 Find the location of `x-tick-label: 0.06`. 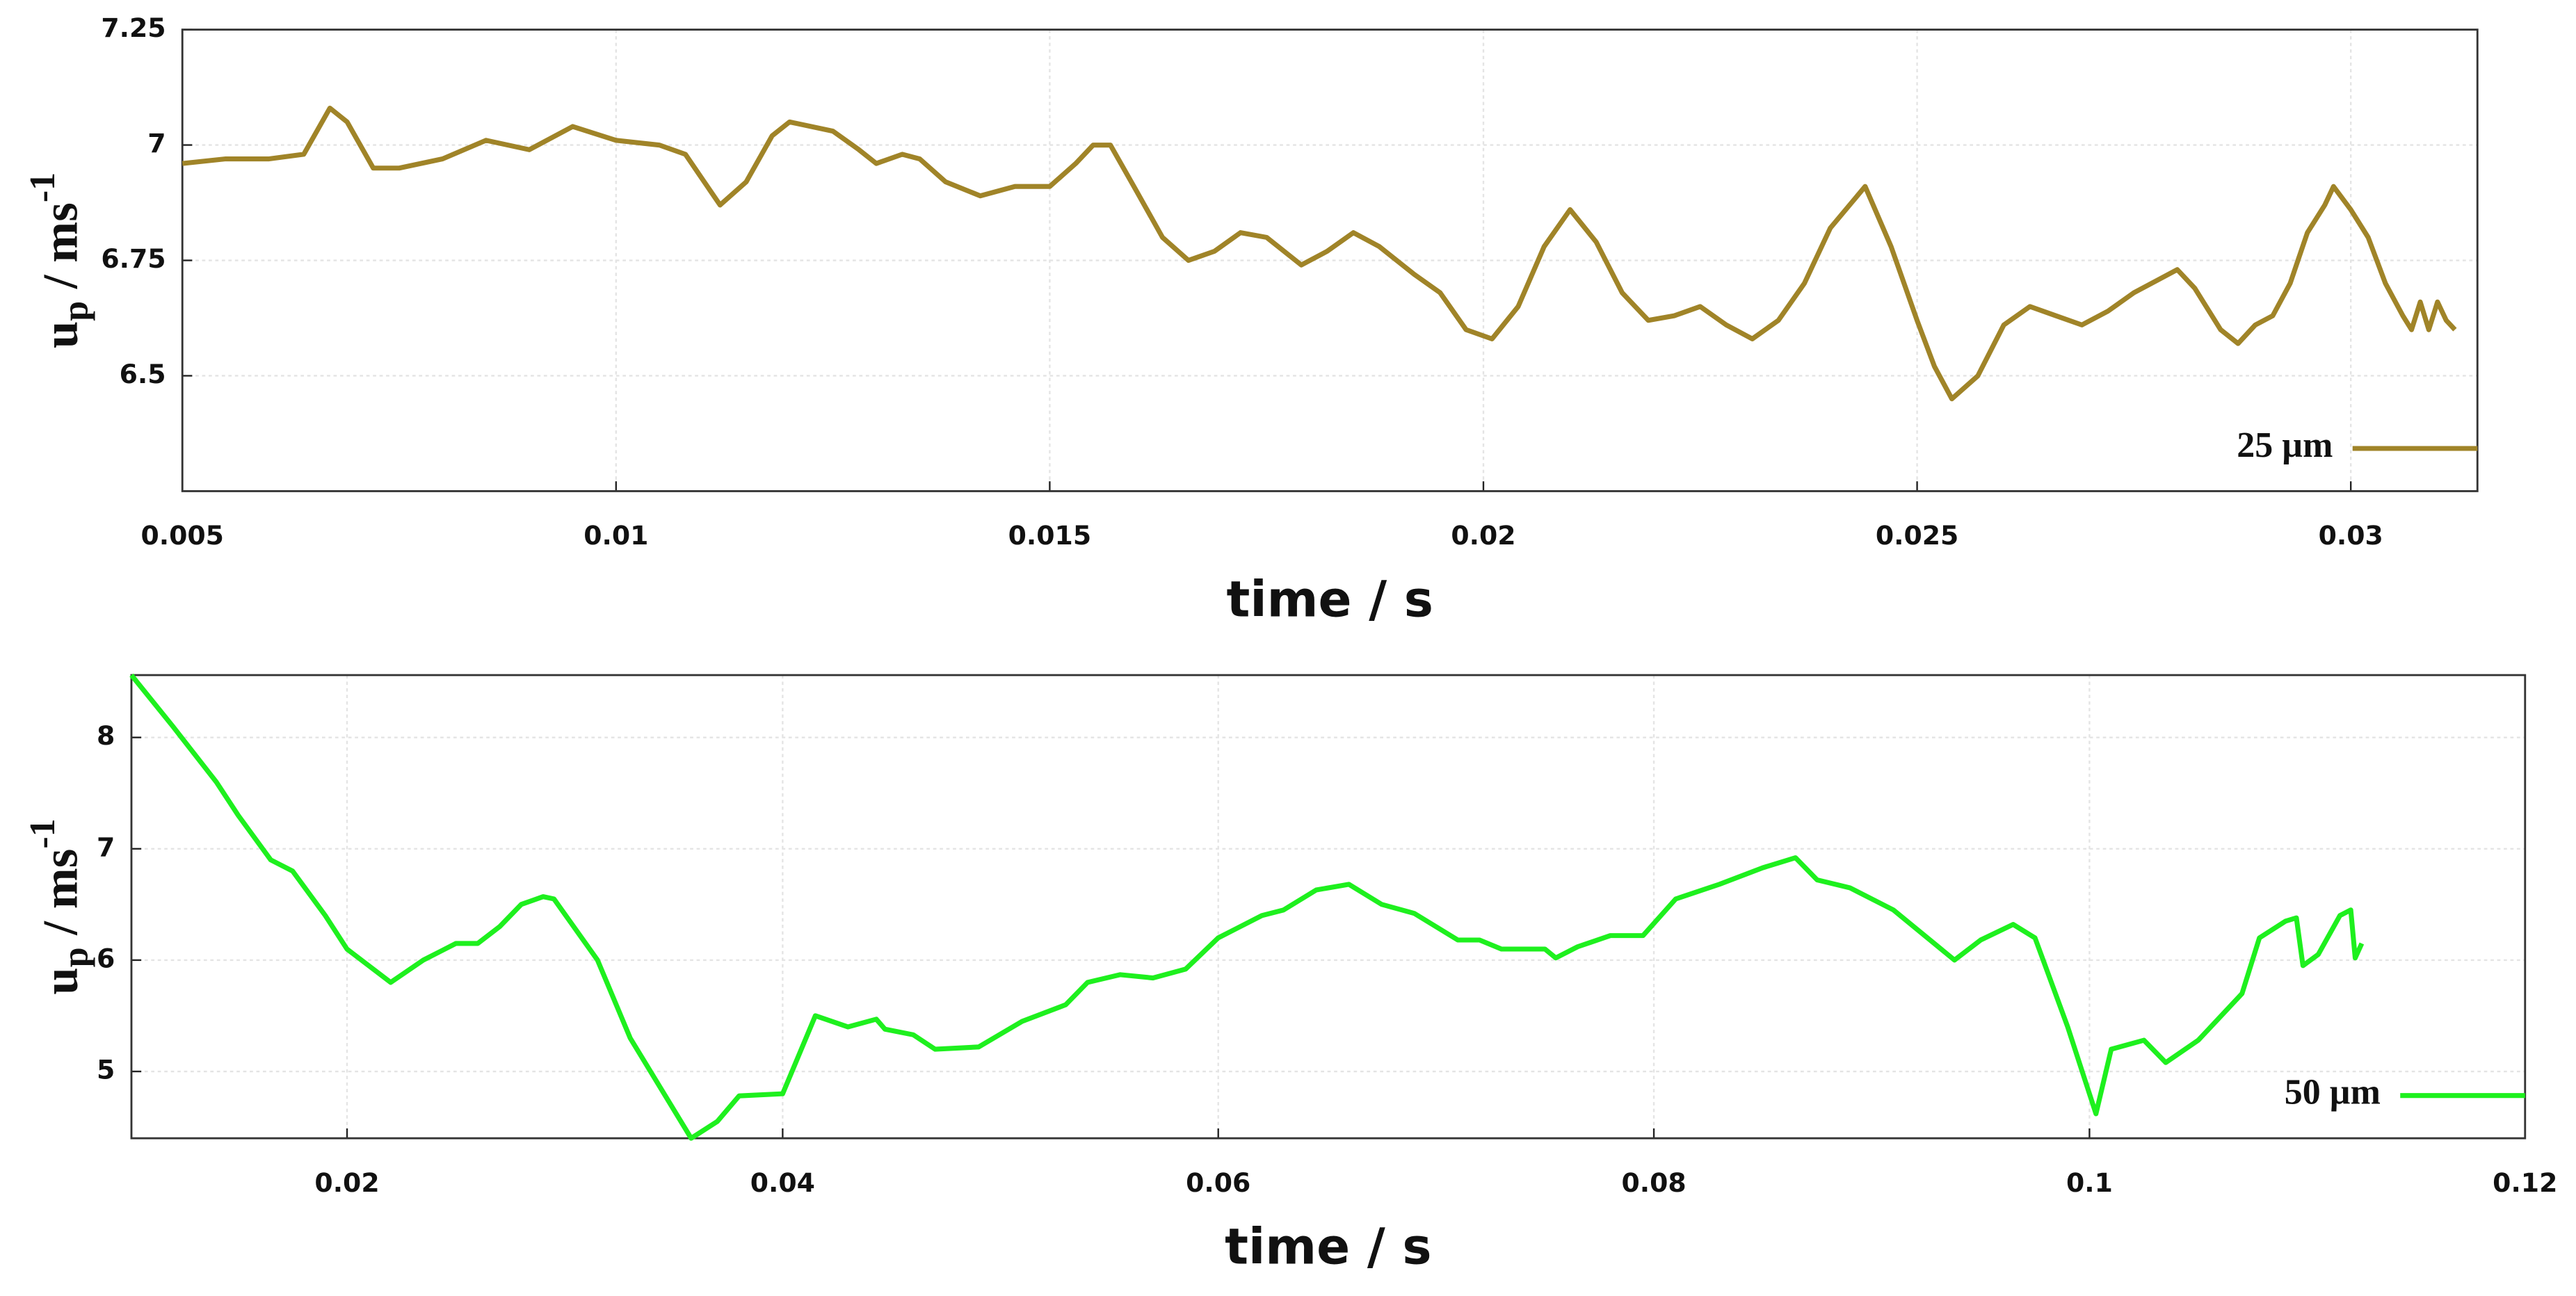

x-tick-label: 0.06 is located at coordinates (1218, 1182).